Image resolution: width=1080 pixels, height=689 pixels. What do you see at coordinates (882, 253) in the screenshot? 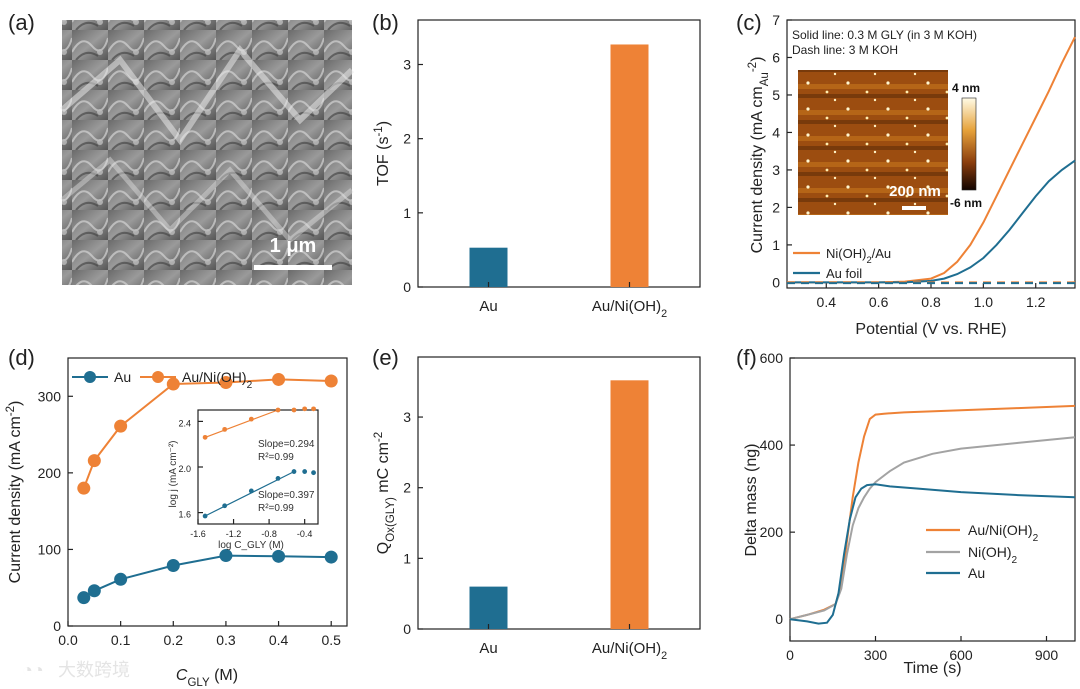
I see `legend-label-part: /Au` at bounding box center [882, 253].